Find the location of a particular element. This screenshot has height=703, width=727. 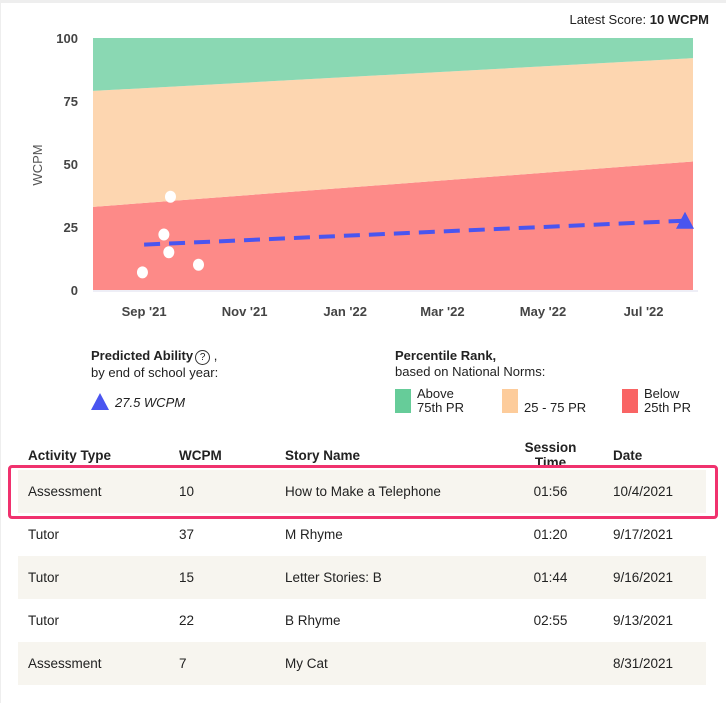

legend-label-above: Above 75th PR is located at coordinates (440, 400).